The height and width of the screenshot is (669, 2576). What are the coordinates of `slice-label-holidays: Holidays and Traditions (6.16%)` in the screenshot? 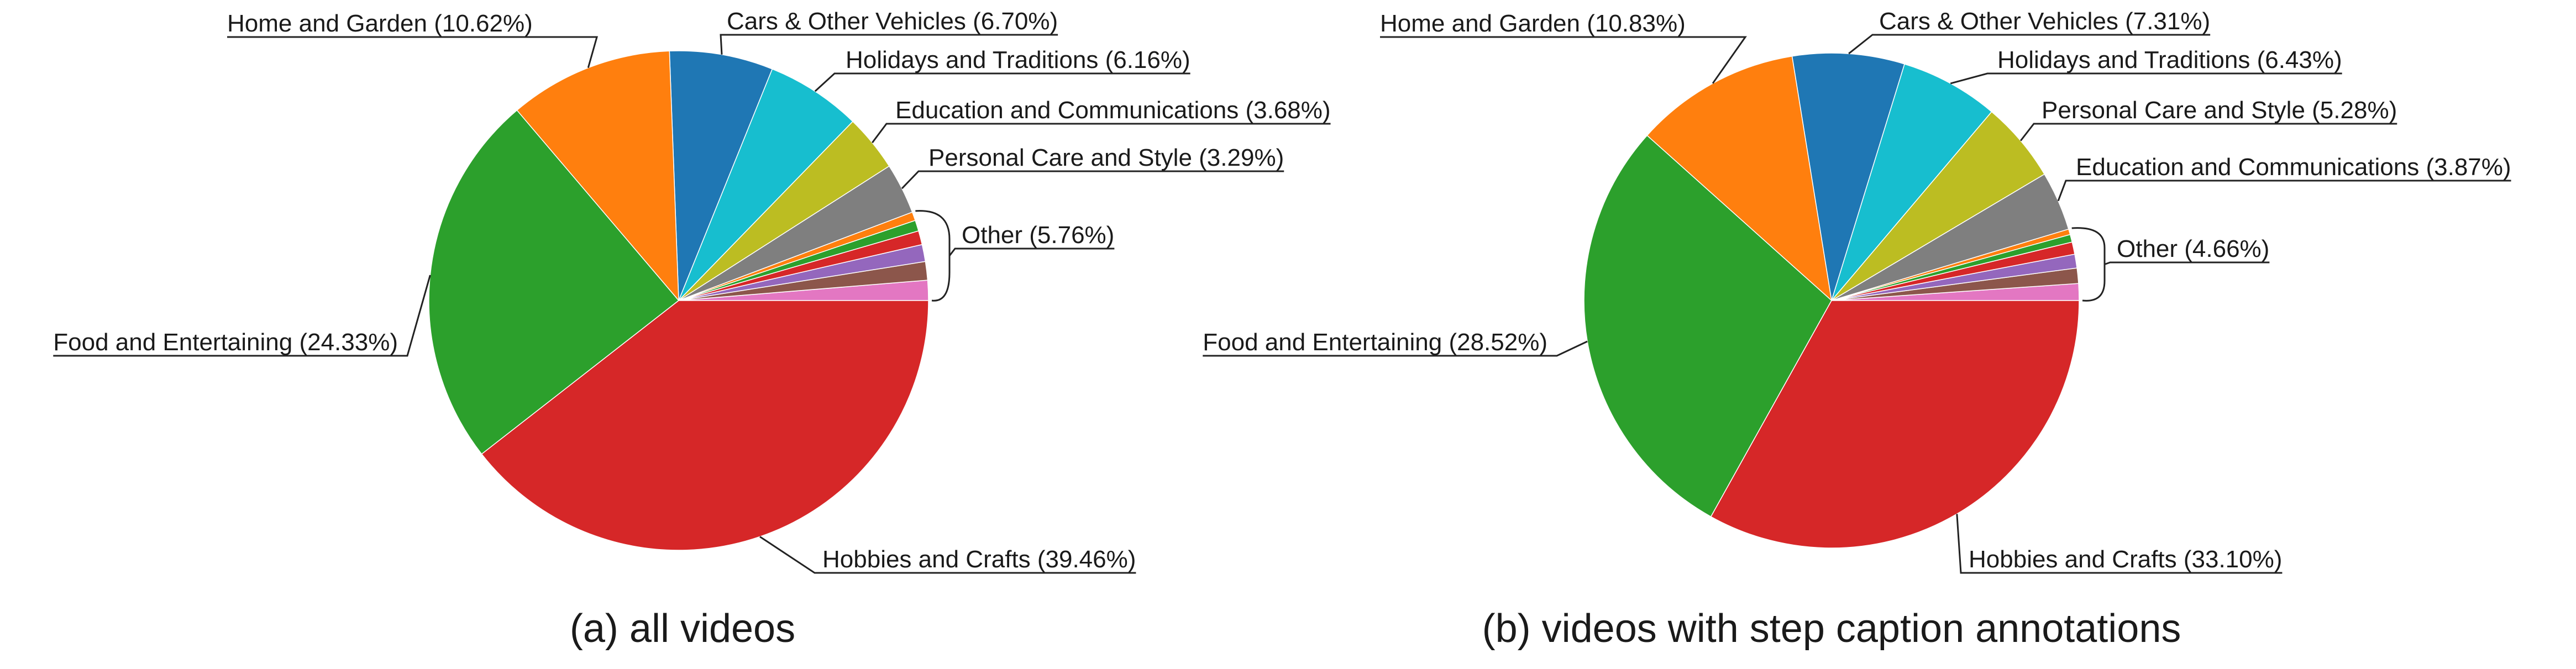 It's located at (1018, 59).